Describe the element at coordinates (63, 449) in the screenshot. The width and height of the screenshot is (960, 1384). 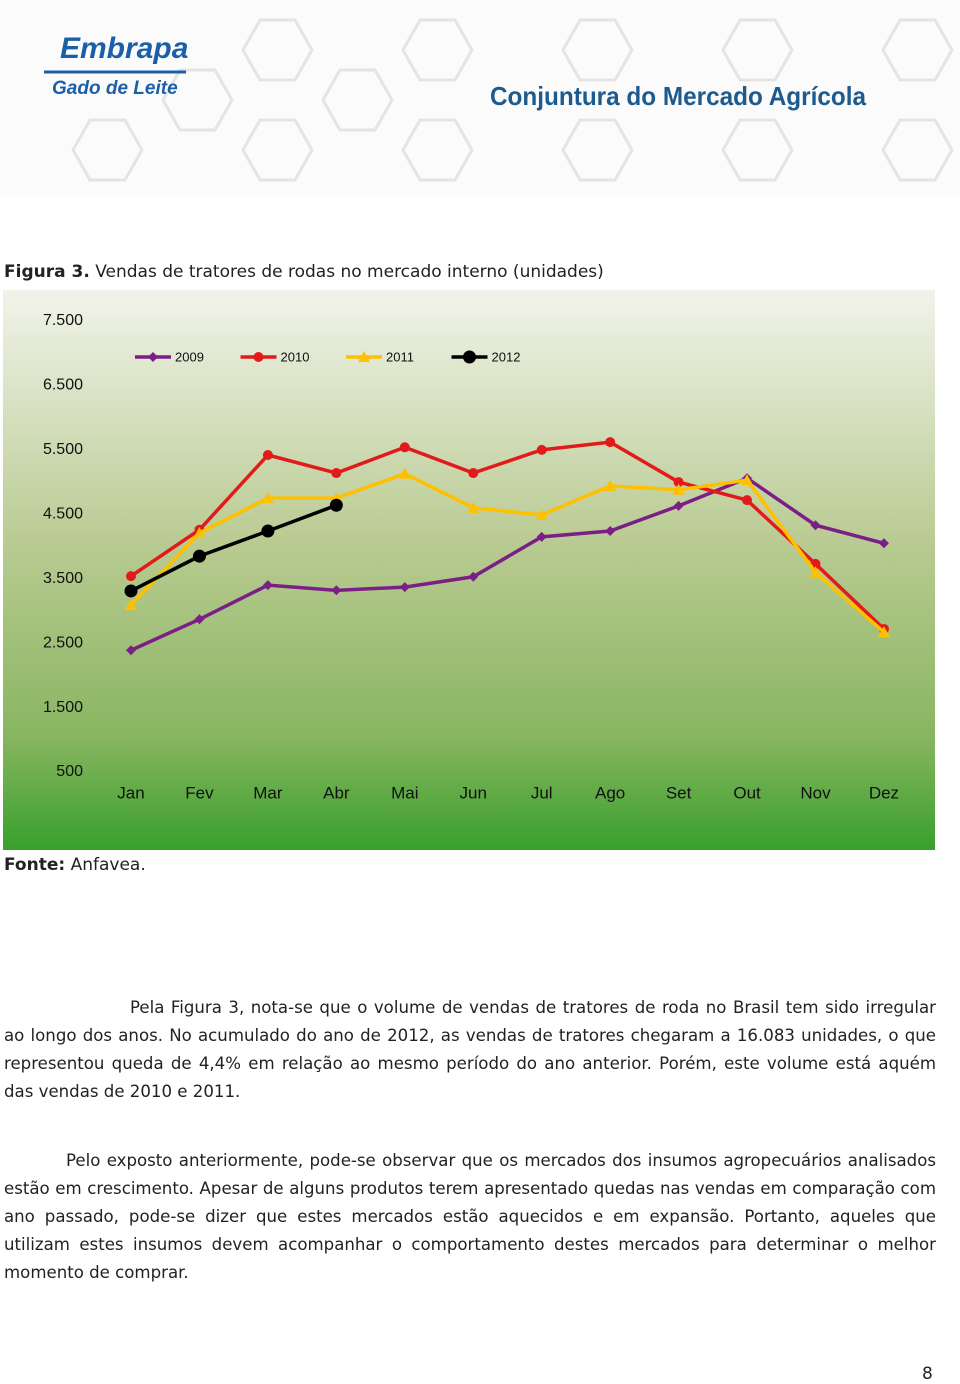
I see `y-tick-label: 5.500` at that location.